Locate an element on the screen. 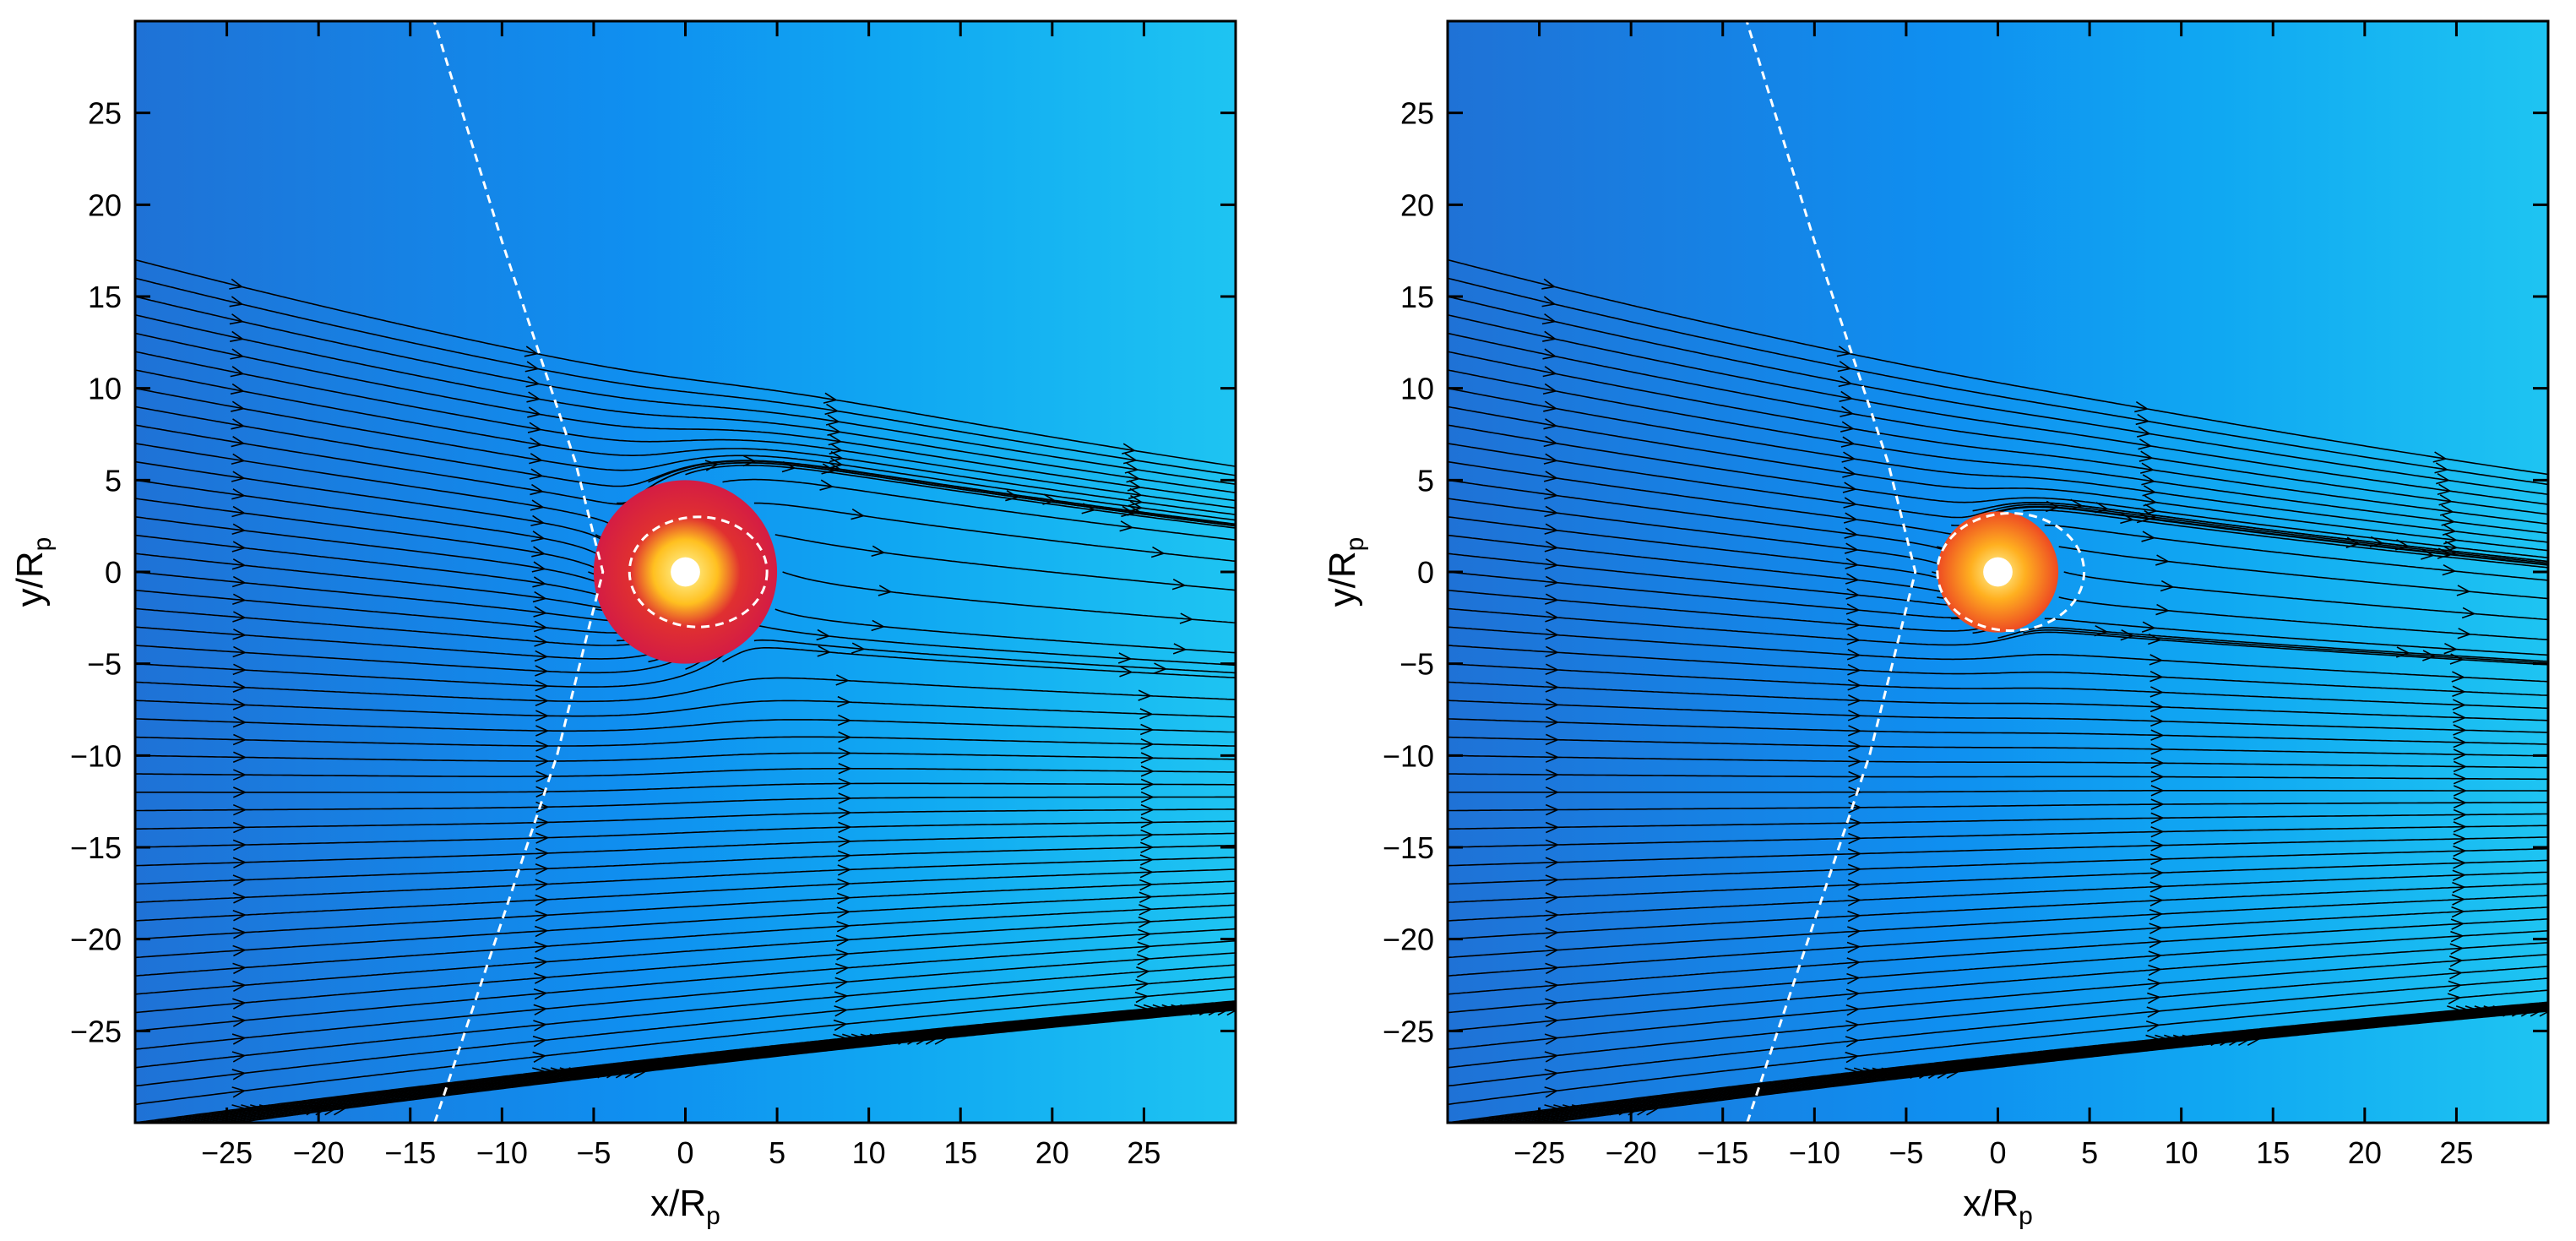 The height and width of the screenshot is (1241, 2576). x-axis-label-main: x/R is located at coordinates (1991, 1204).